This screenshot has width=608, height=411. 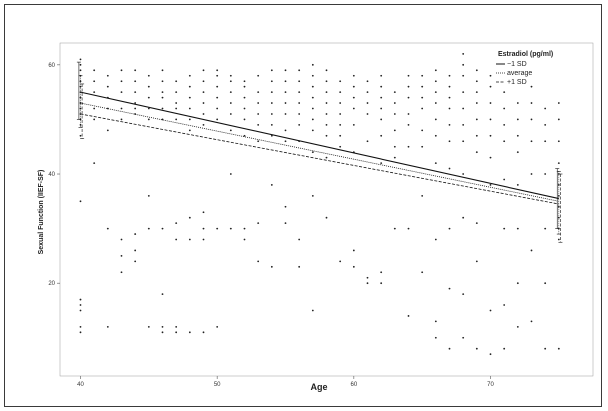 I want to click on legend-title: Estradiol (pg/ml), so click(x=525, y=54).